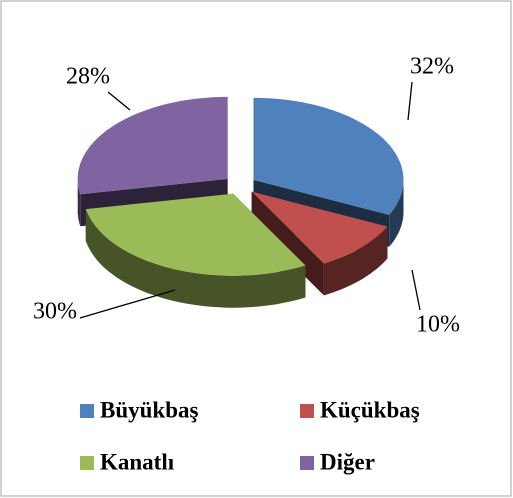  What do you see at coordinates (370, 409) in the screenshot?
I see `legend-label: Küçükbaş` at bounding box center [370, 409].